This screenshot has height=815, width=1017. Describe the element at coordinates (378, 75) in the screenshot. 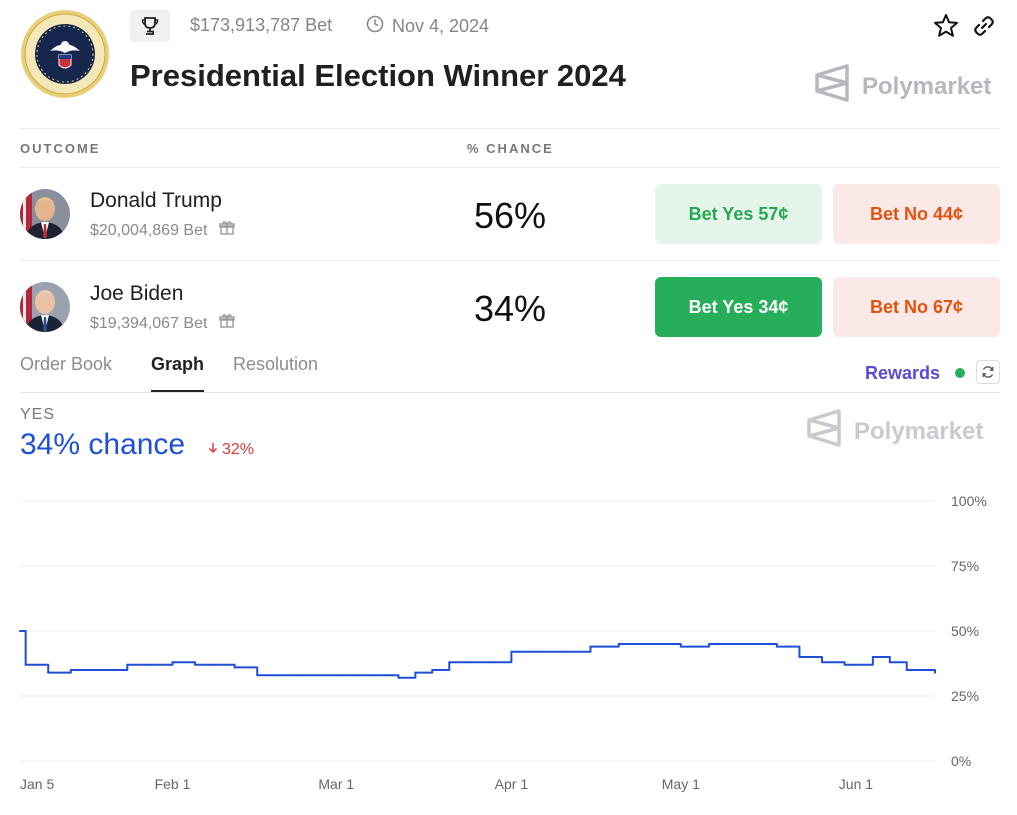

I see `page-title: Presidential Election Winner 2024` at that location.